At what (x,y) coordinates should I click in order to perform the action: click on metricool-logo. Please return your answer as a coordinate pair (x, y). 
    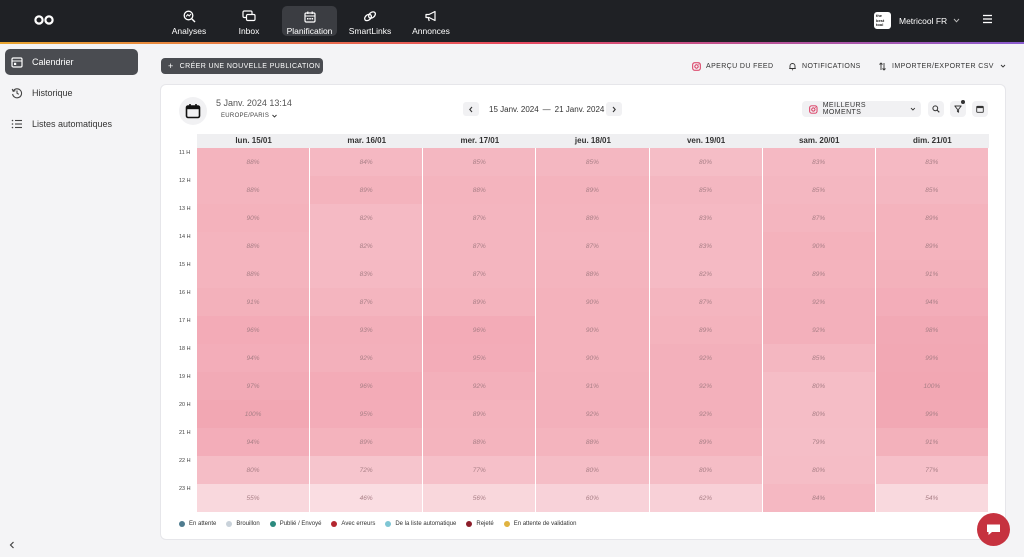
    Looking at the image, I should click on (44, 20).